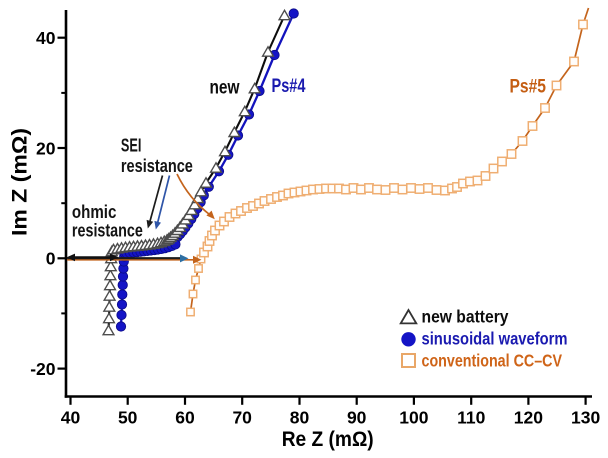 Image resolution: width=608 pixels, height=458 pixels. I want to click on svg-text: 100, so click(413, 417).